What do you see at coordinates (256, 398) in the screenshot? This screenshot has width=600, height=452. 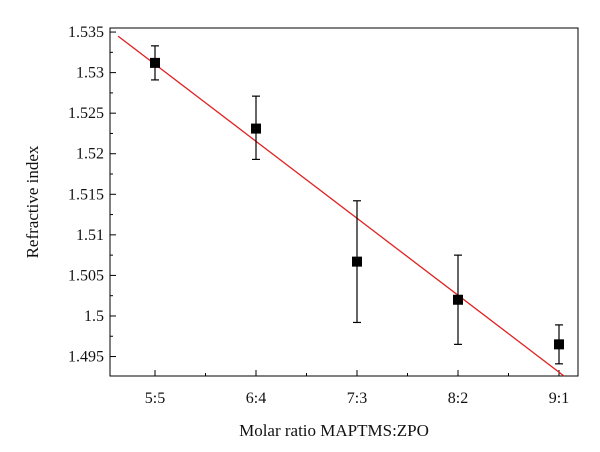 I see `x-tick-label: 6:4` at bounding box center [256, 398].